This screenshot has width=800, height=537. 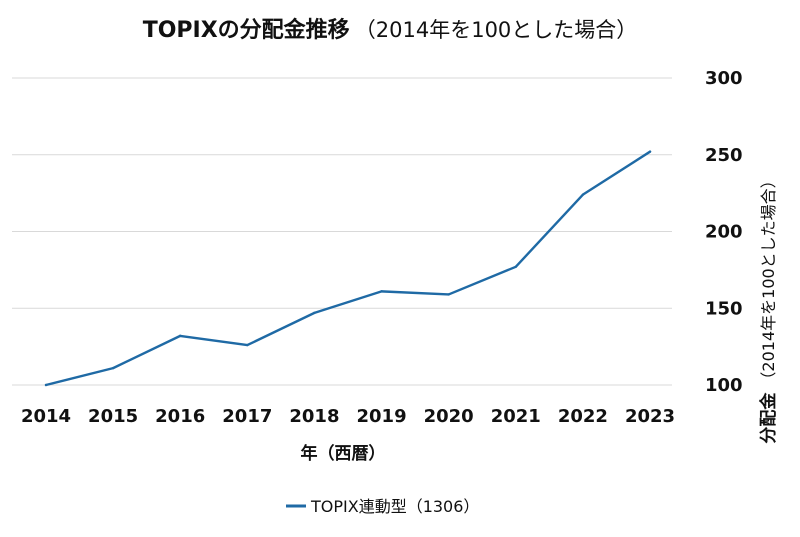 What do you see at coordinates (46, 416) in the screenshot?
I see `x-tick-label-2014: 2014` at bounding box center [46, 416].